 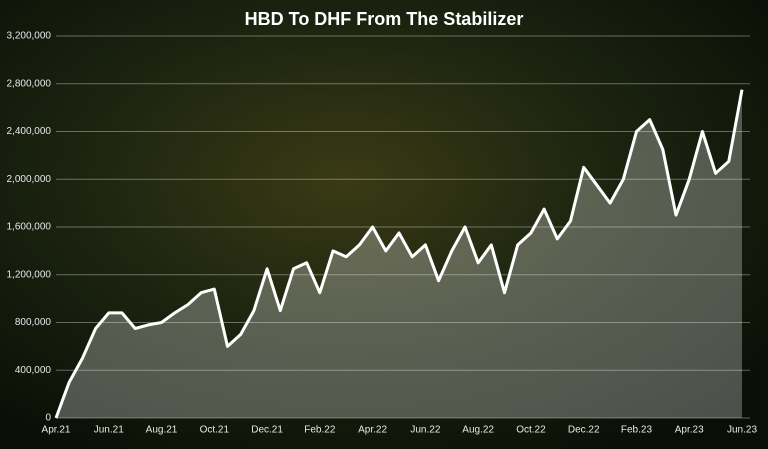 I want to click on x-tick-label: Jun.22, so click(x=425, y=430).